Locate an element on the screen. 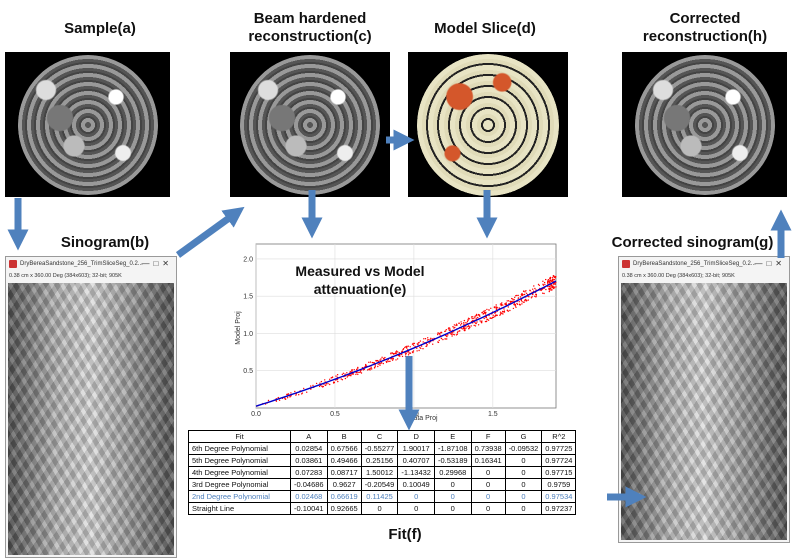  x-tick-label: 0.0 is located at coordinates (256, 414).